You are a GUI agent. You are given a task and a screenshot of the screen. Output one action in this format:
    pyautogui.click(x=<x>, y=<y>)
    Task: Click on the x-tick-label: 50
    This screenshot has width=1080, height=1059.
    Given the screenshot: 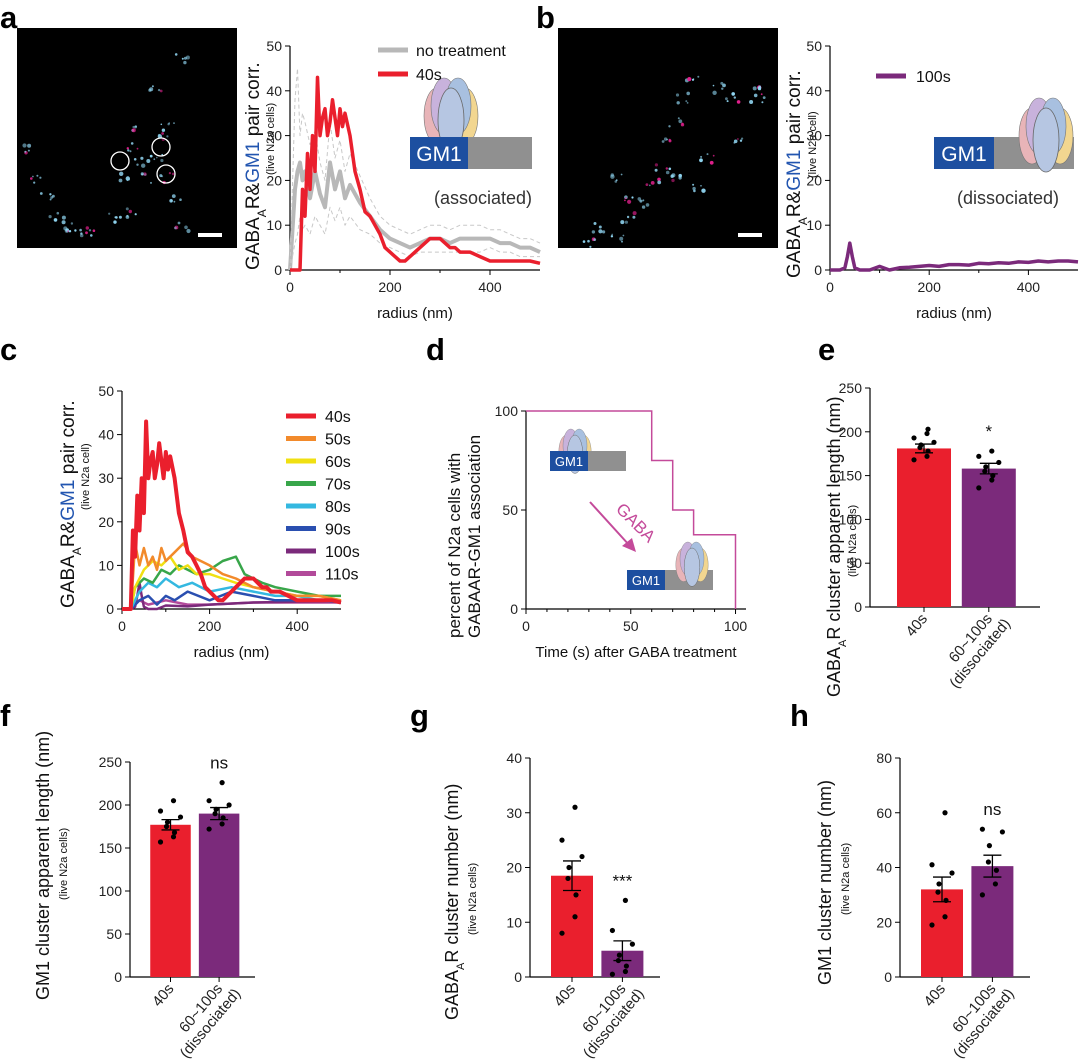 What is the action you would take?
    pyautogui.click(x=631, y=626)
    